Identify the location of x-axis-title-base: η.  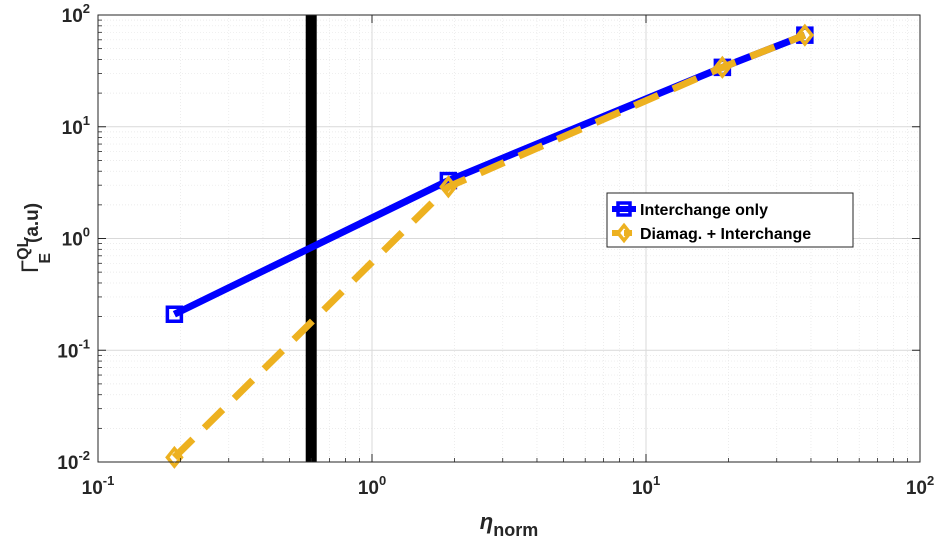
(486, 521).